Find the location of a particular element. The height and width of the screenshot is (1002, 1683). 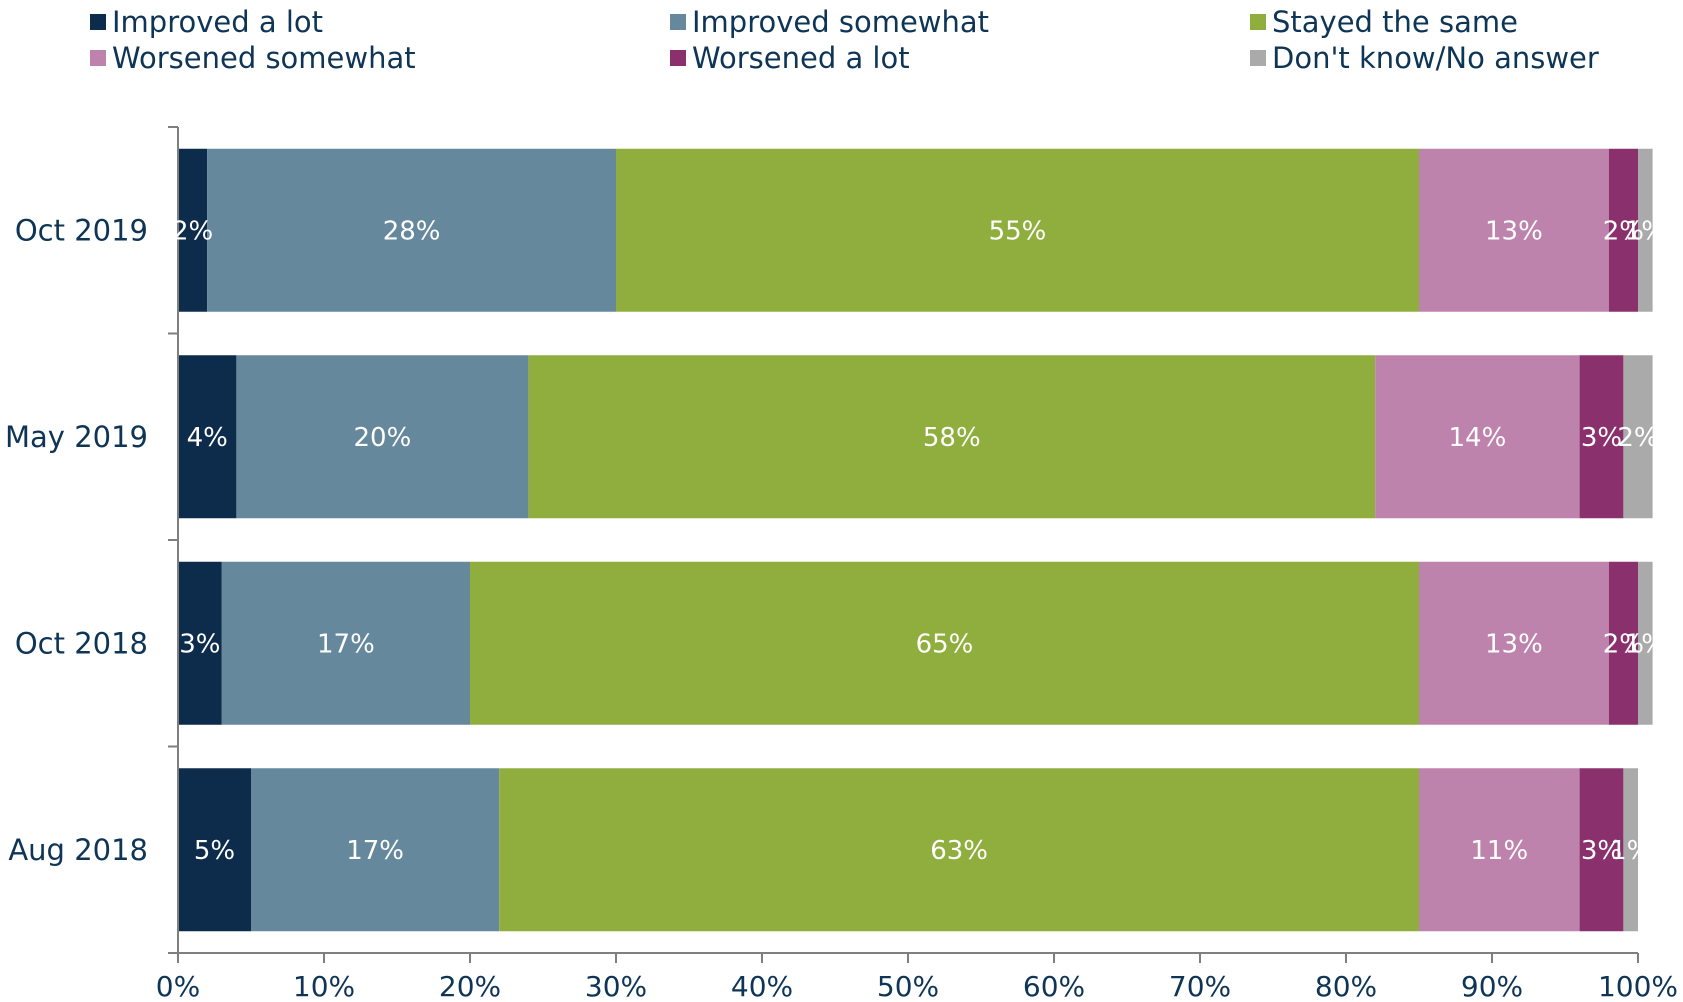

x-tick-label-10: 10% is located at coordinates (324, 986).